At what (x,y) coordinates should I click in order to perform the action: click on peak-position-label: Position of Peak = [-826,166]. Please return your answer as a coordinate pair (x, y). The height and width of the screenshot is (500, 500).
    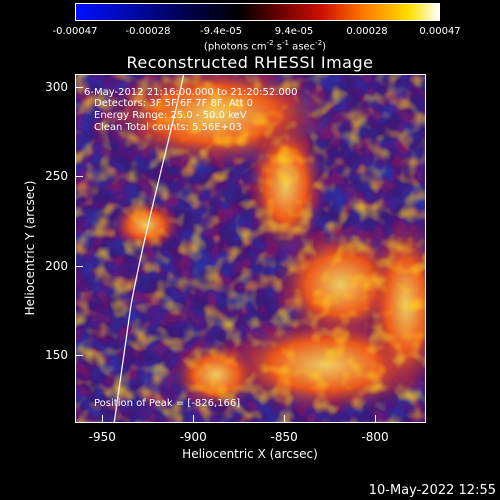
    Looking at the image, I should click on (167, 403).